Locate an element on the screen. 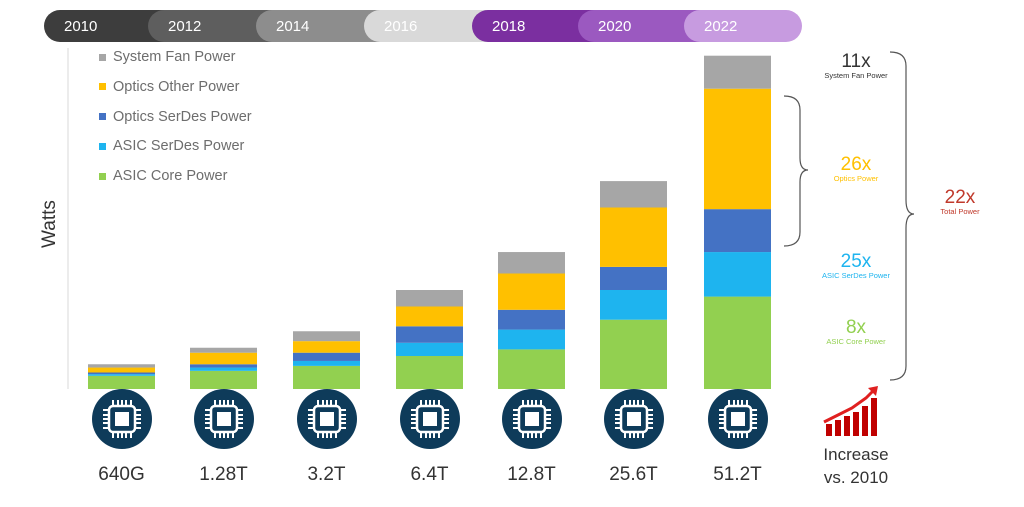 Image resolution: width=1024 pixels, height=507 pixels. bar-12.8T-asic-serdes-power is located at coordinates (531, 339).